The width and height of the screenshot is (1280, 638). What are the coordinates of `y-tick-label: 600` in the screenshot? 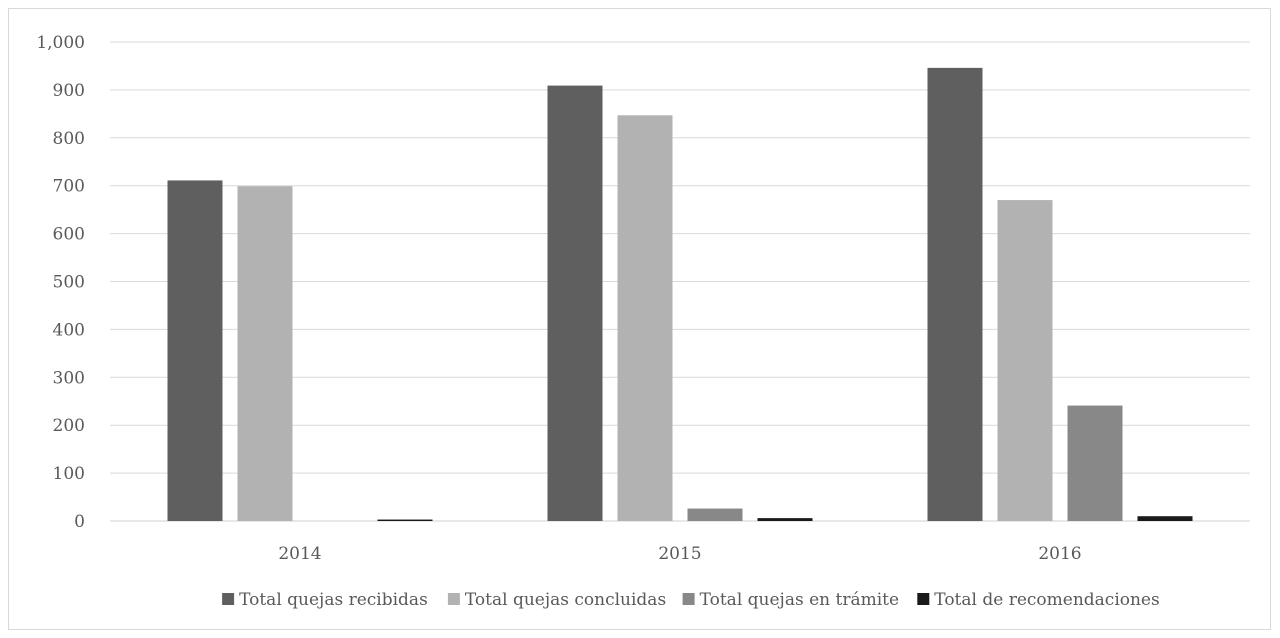 It's located at (69, 235).